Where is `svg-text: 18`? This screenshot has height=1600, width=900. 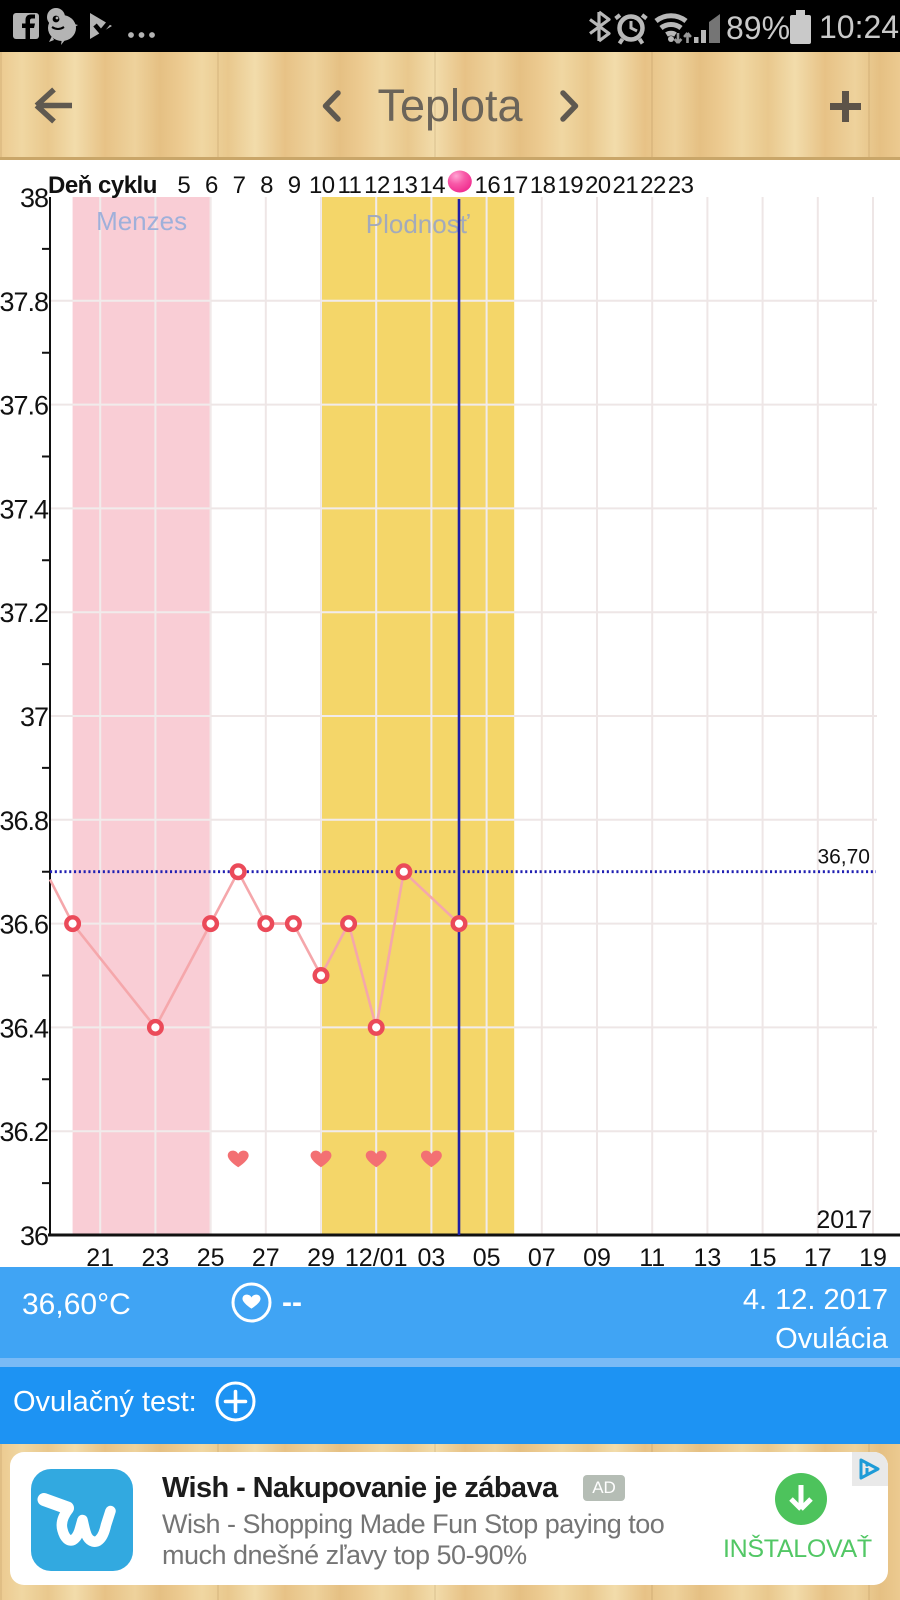
svg-text: 18 is located at coordinates (543, 185).